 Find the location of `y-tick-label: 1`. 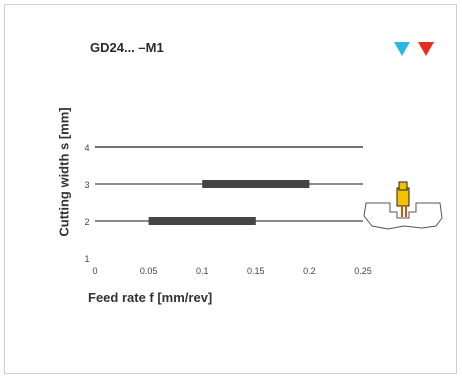

y-tick-label: 1 is located at coordinates (86, 259).